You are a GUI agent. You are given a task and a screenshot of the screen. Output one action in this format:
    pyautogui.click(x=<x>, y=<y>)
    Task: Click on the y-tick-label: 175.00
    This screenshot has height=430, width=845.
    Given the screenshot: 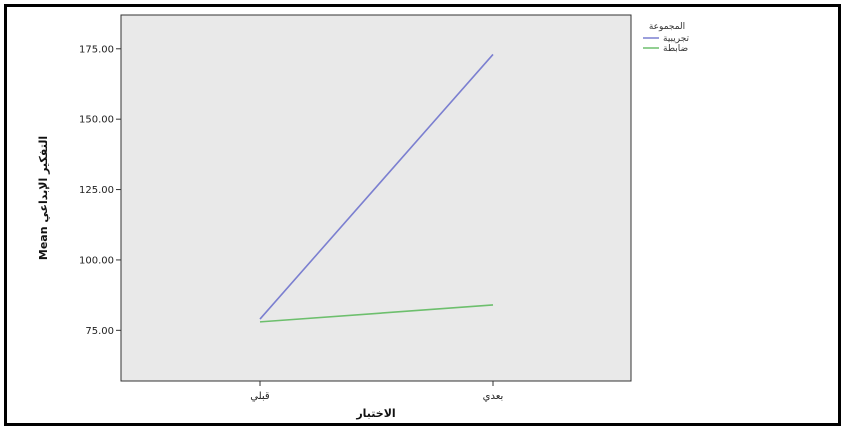 What is the action you would take?
    pyautogui.click(x=96, y=49)
    